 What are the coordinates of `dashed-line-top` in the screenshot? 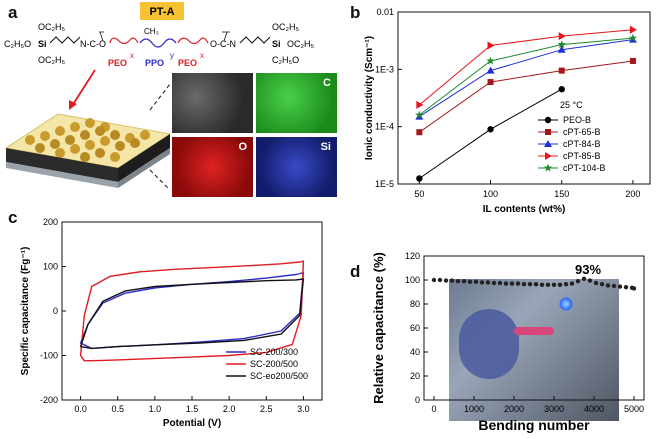 It's located at (160, 97).